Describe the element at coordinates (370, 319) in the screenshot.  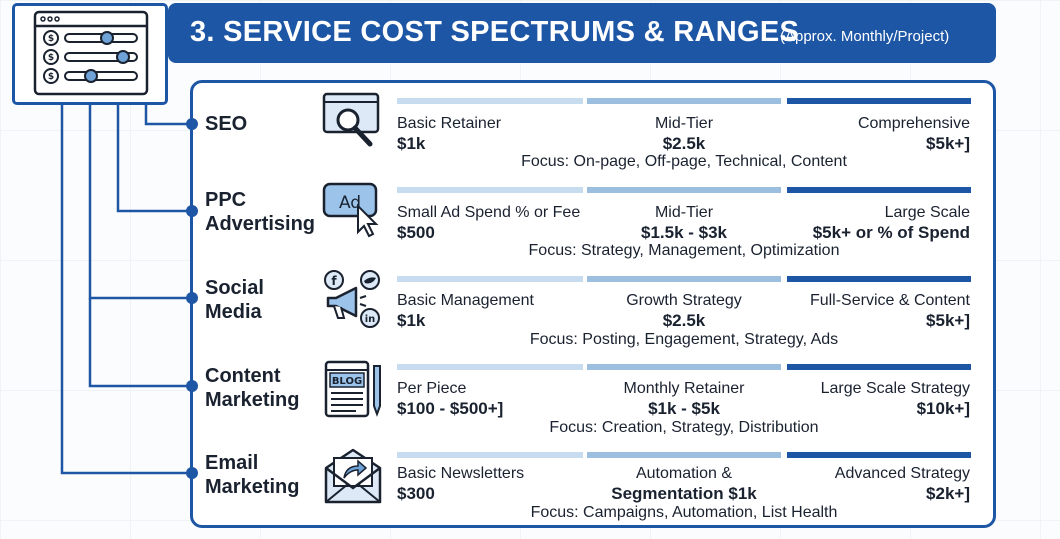
I see `svg-text: in` at that location.